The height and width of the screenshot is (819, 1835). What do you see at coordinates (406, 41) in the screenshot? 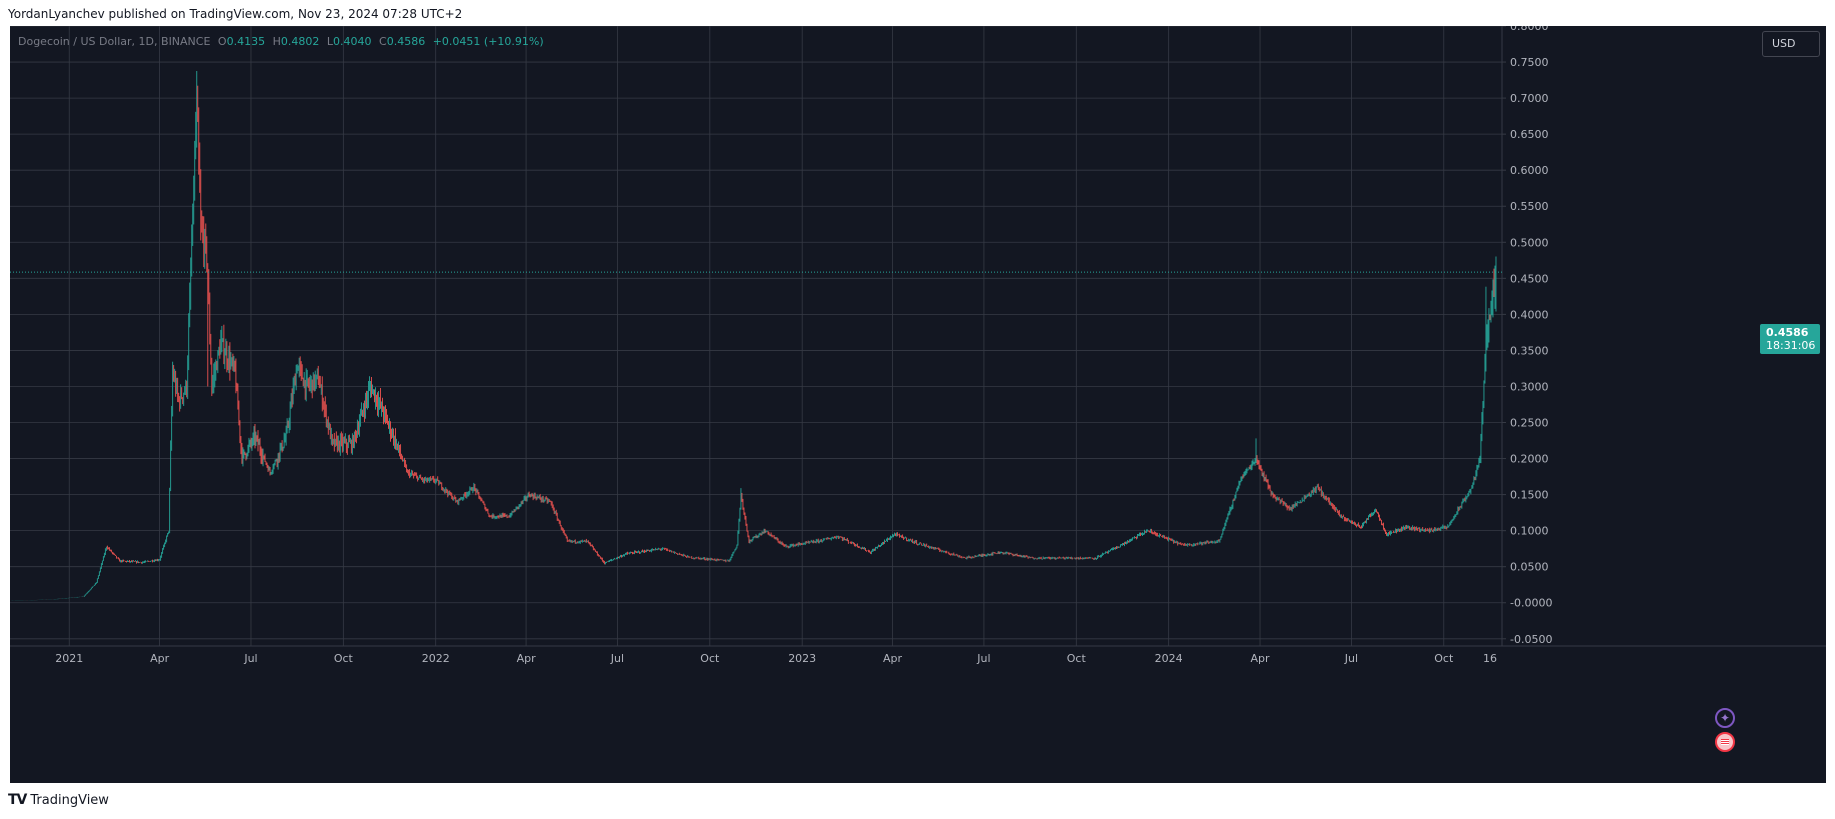
I see `close-value: 0.4586` at bounding box center [406, 41].